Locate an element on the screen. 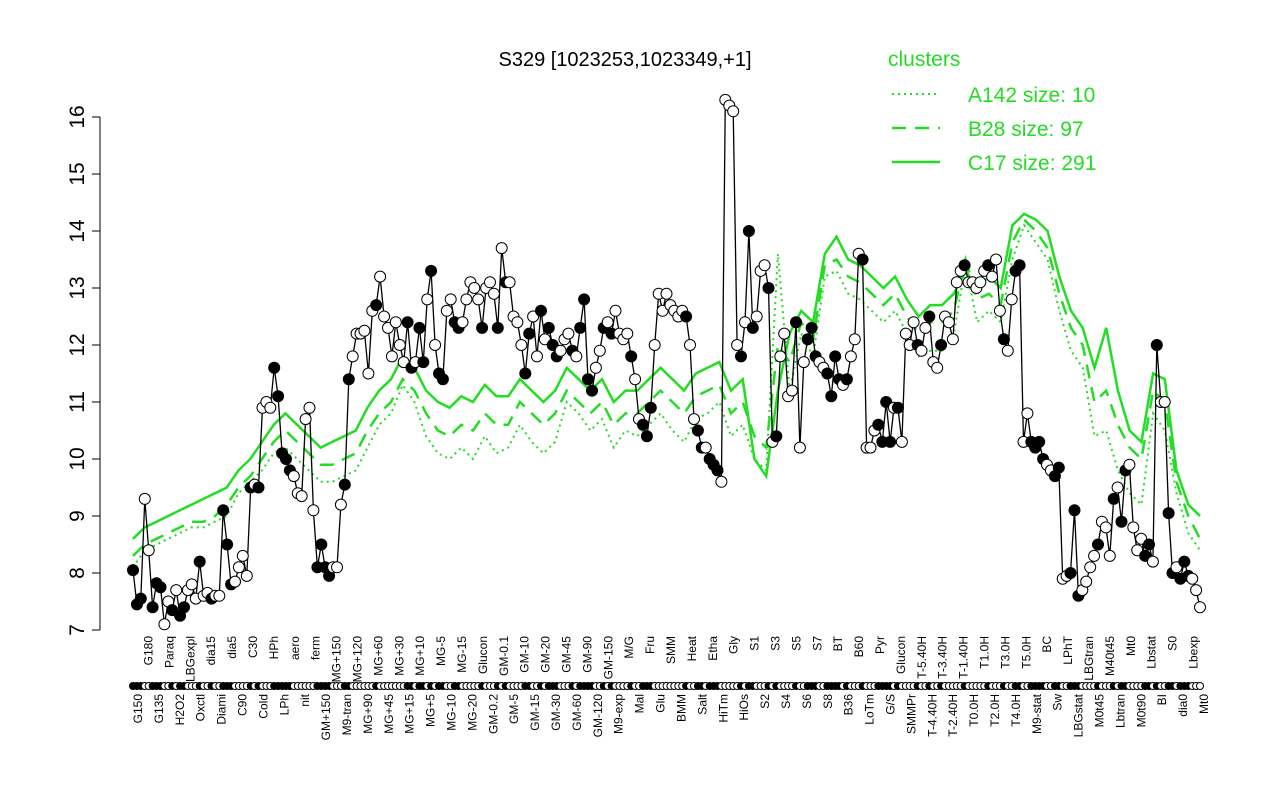  x-tick-label: C30 is located at coordinates (253, 647).